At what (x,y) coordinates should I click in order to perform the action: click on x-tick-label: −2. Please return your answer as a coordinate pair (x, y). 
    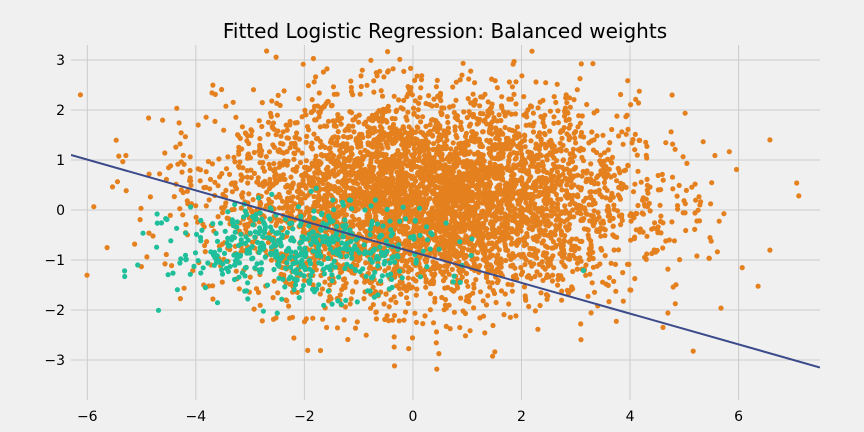
    Looking at the image, I should click on (304, 417).